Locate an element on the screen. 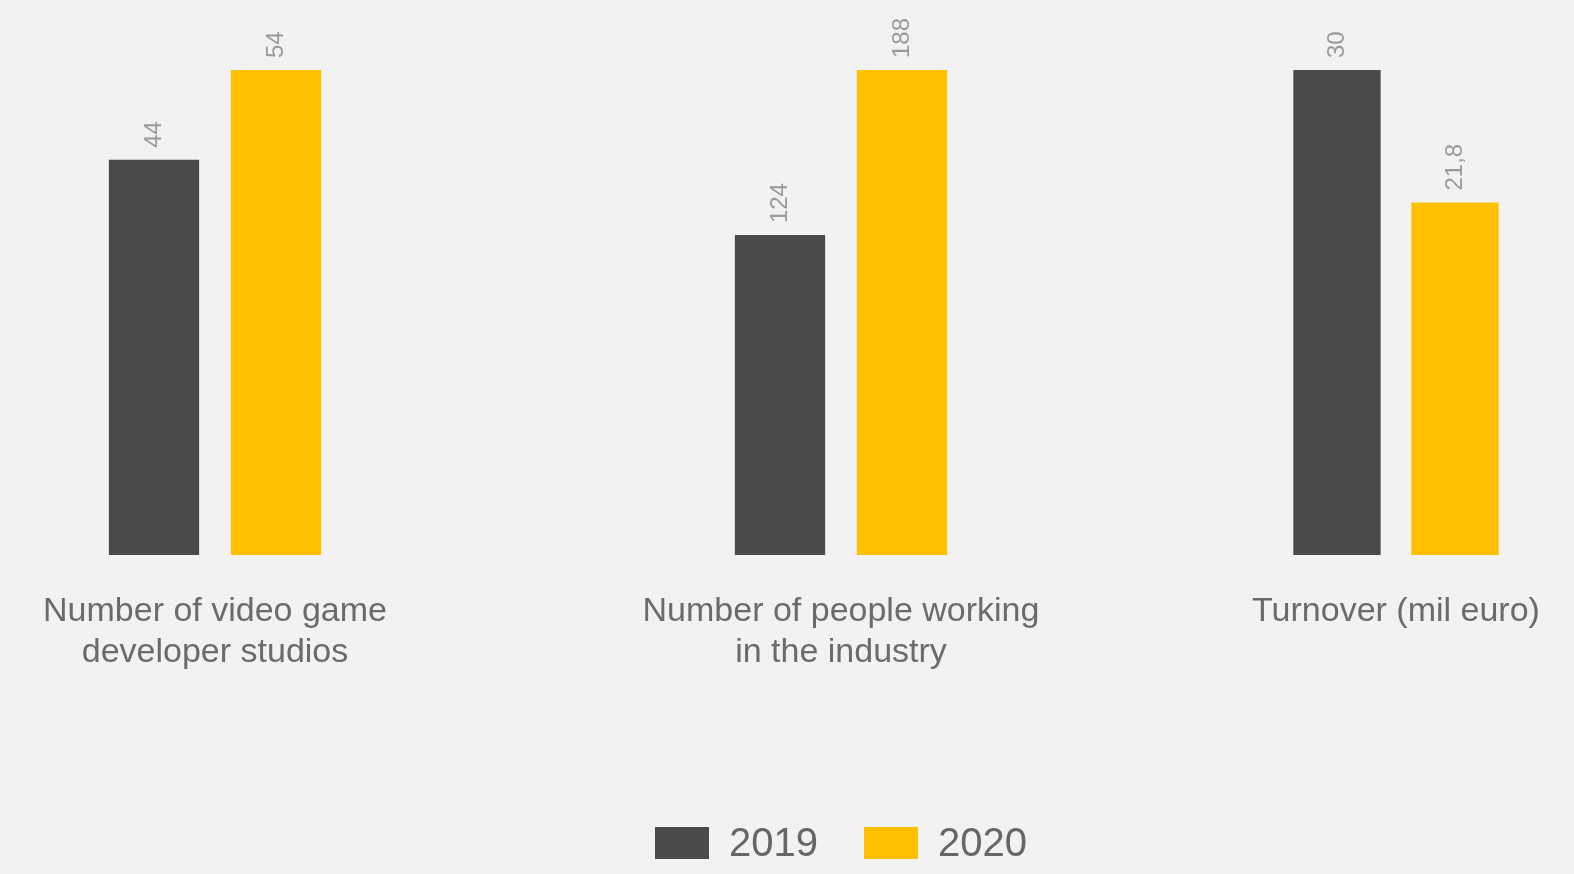 The width and height of the screenshot is (1574, 874). data-label: 188 is located at coordinates (900, 37).